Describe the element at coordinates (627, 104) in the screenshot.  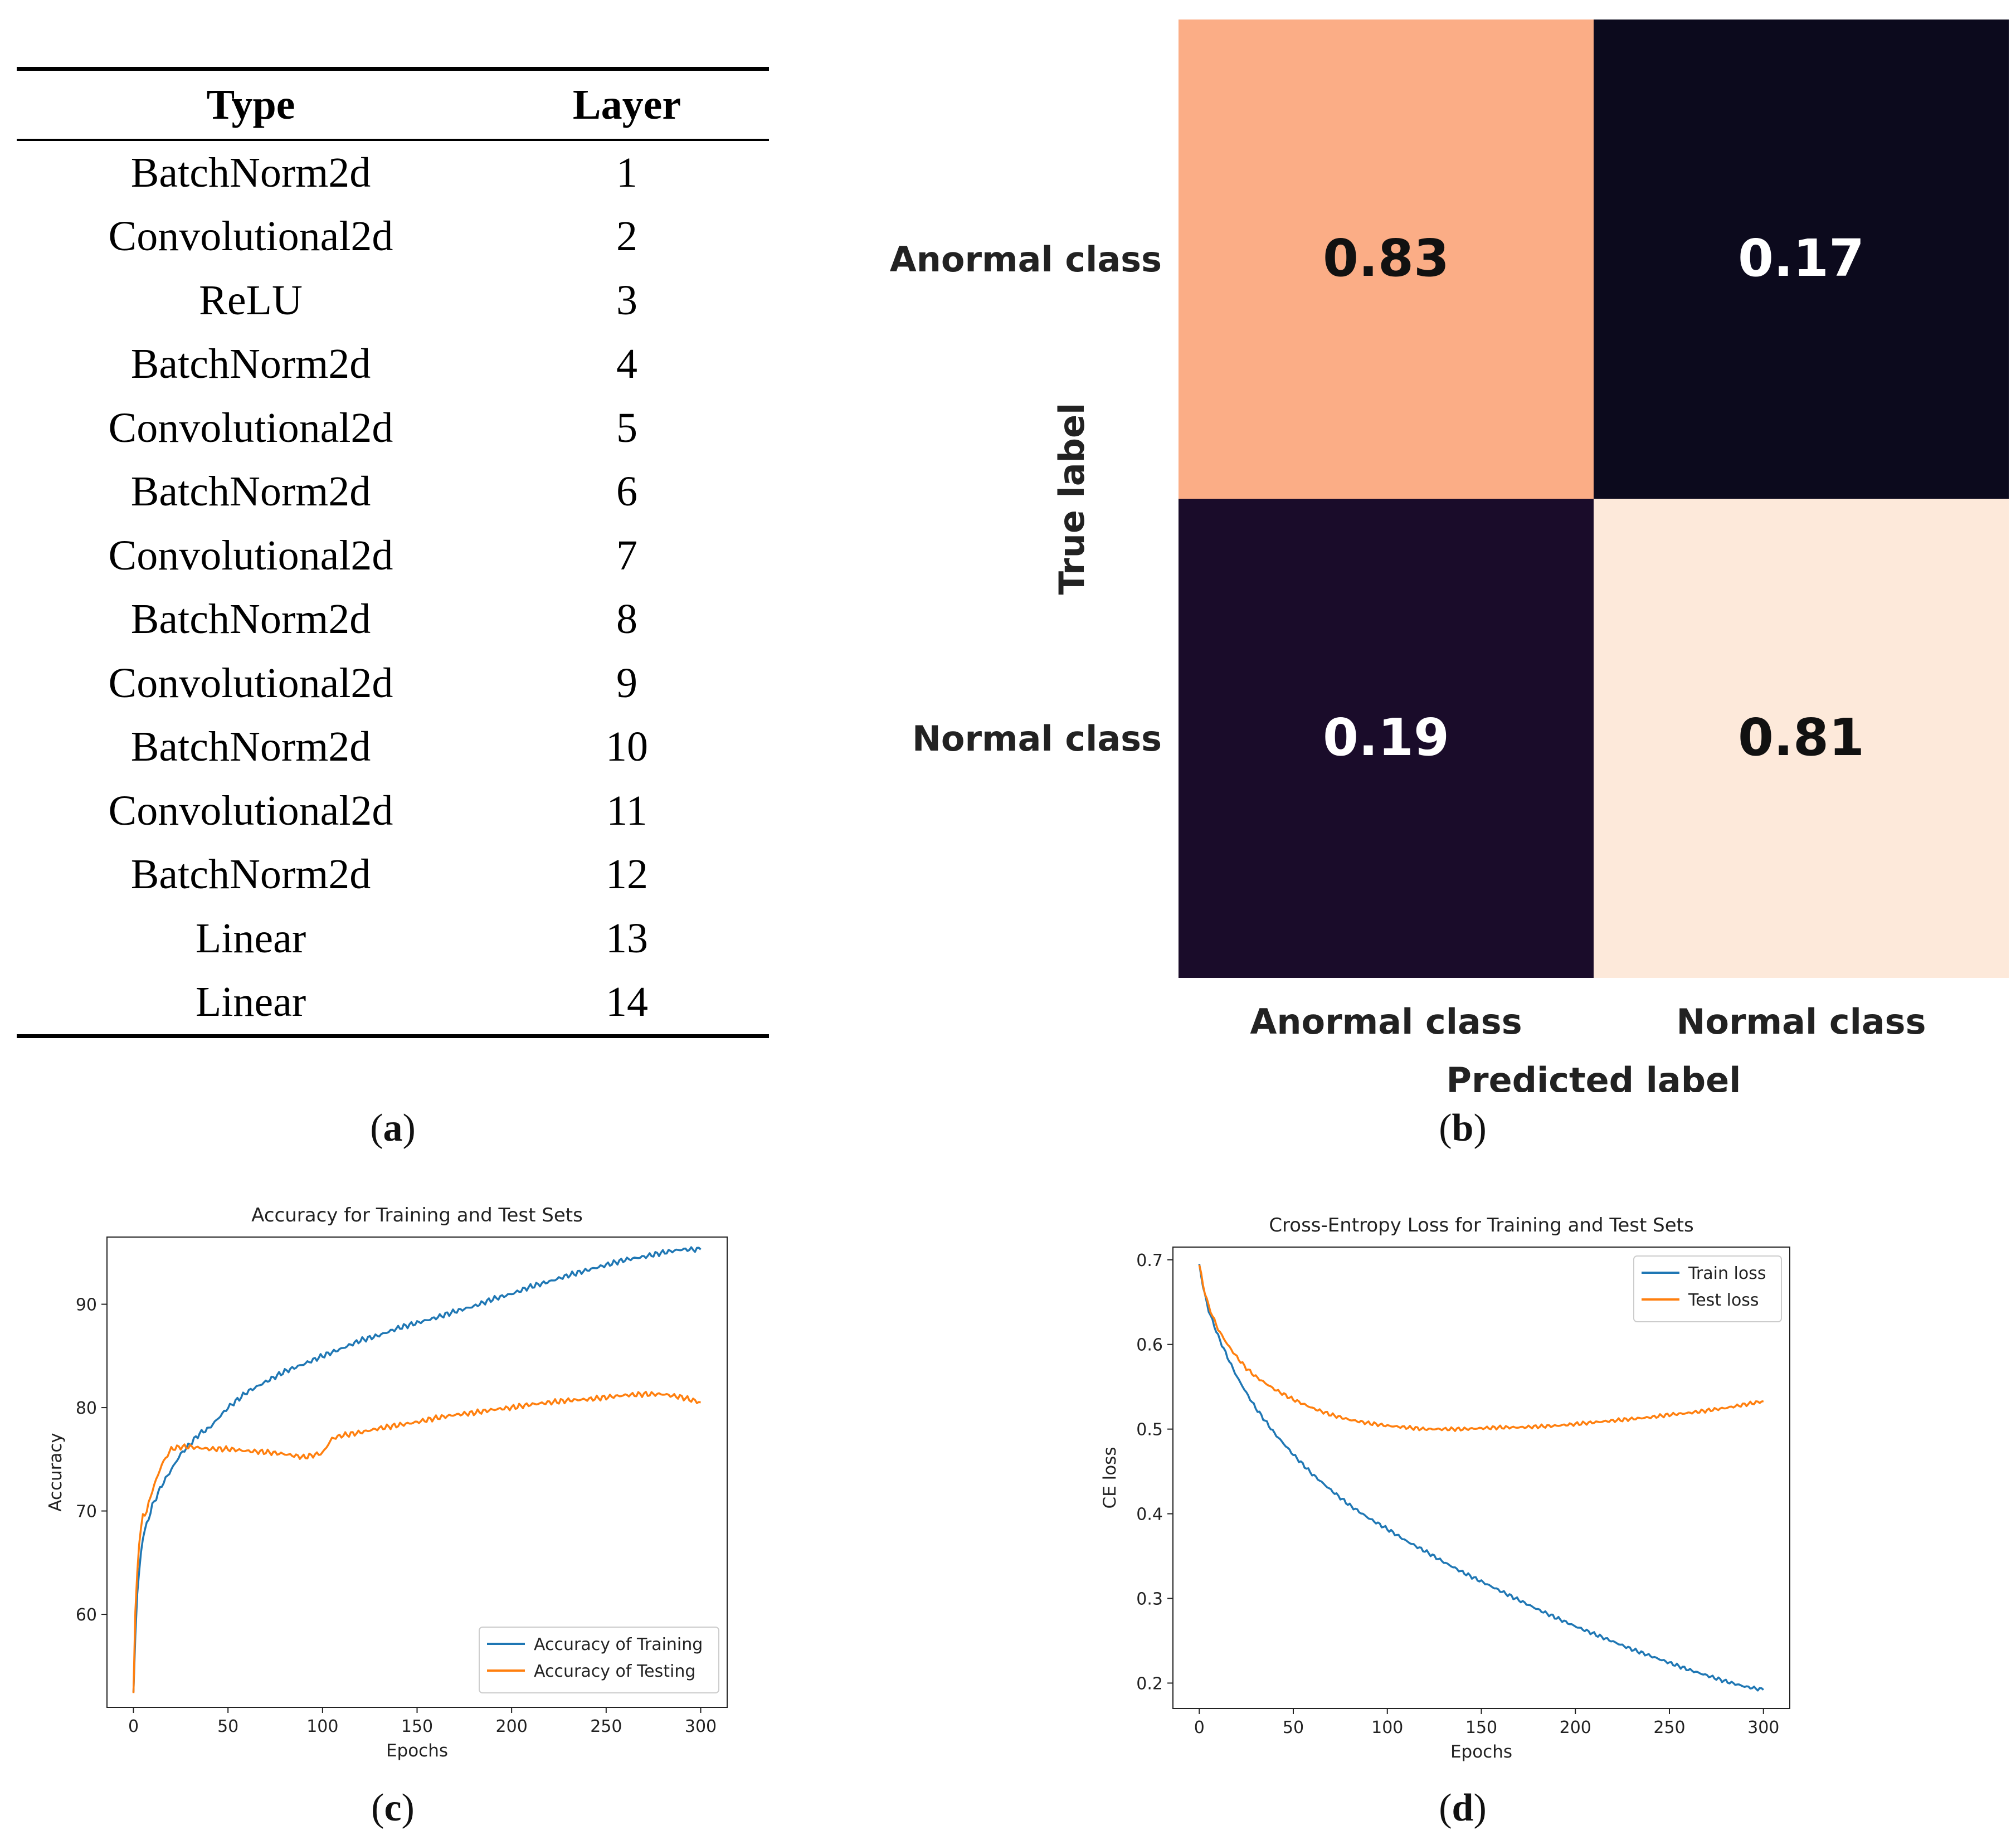
I see `header-layer: Layer` at that location.